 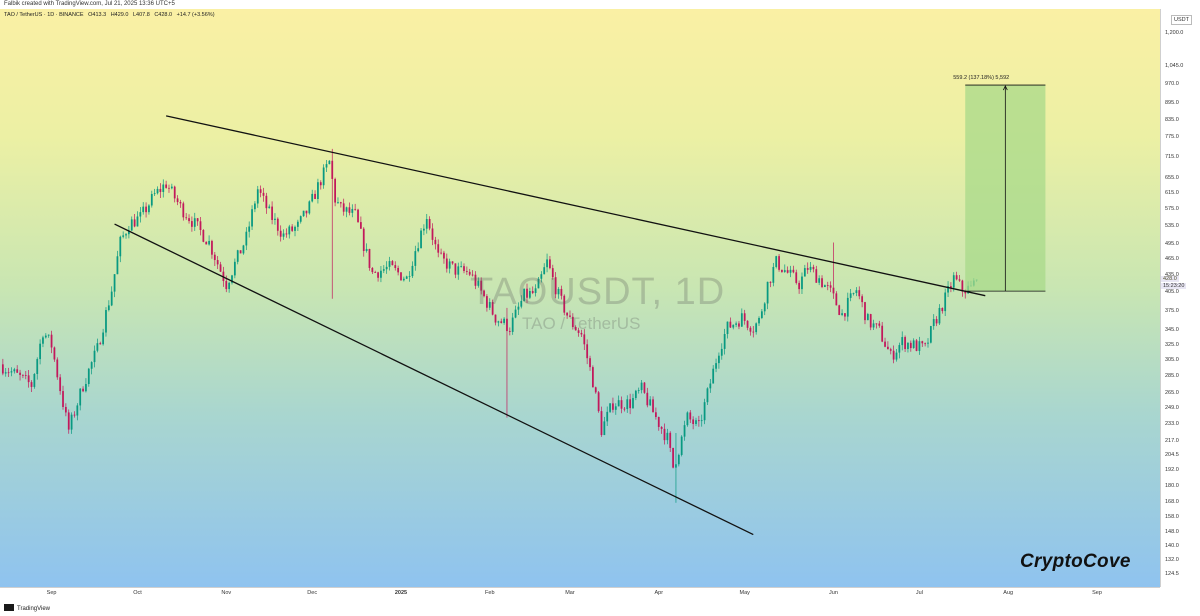 I want to click on time-axis: Sep Oct Nov Dec 2025 Feb Mar Apr May Jun Jul Aug Sep, so click(x=580, y=593).